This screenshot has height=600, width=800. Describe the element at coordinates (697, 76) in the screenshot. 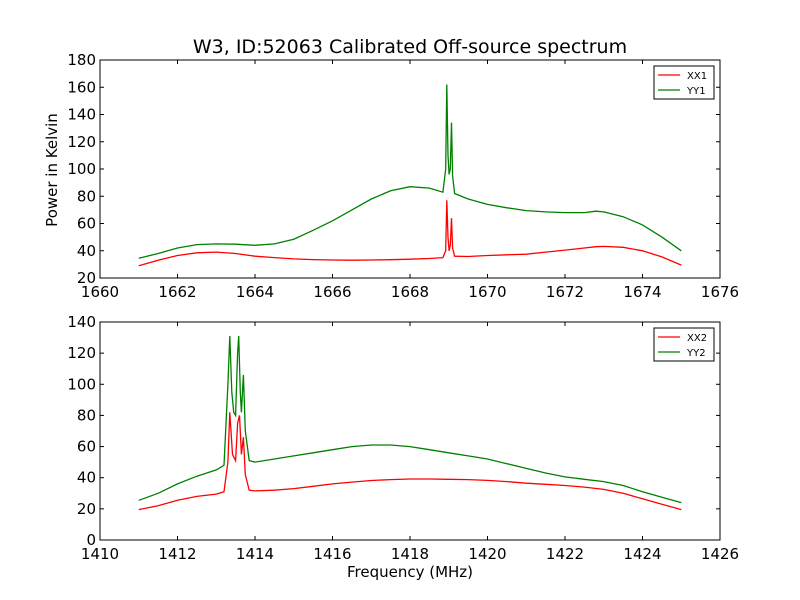

I see `top-legend-label: XX1` at that location.